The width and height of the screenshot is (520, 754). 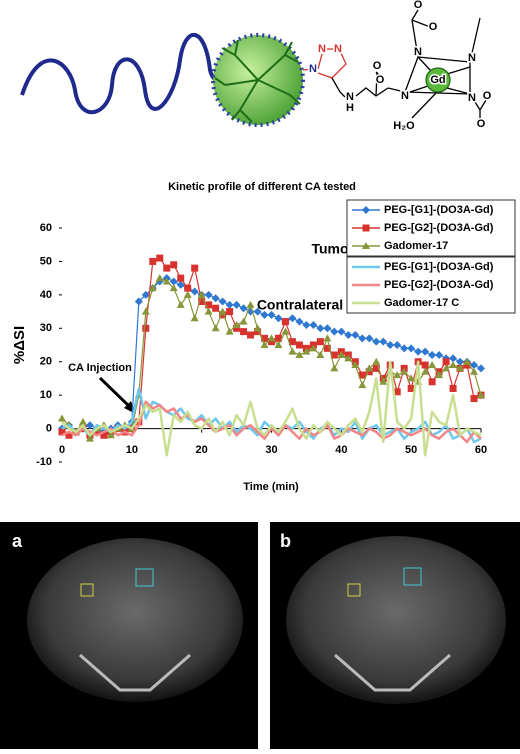 What do you see at coordinates (44, 462) in the screenshot?
I see `y-tick-label: -10` at bounding box center [44, 462].